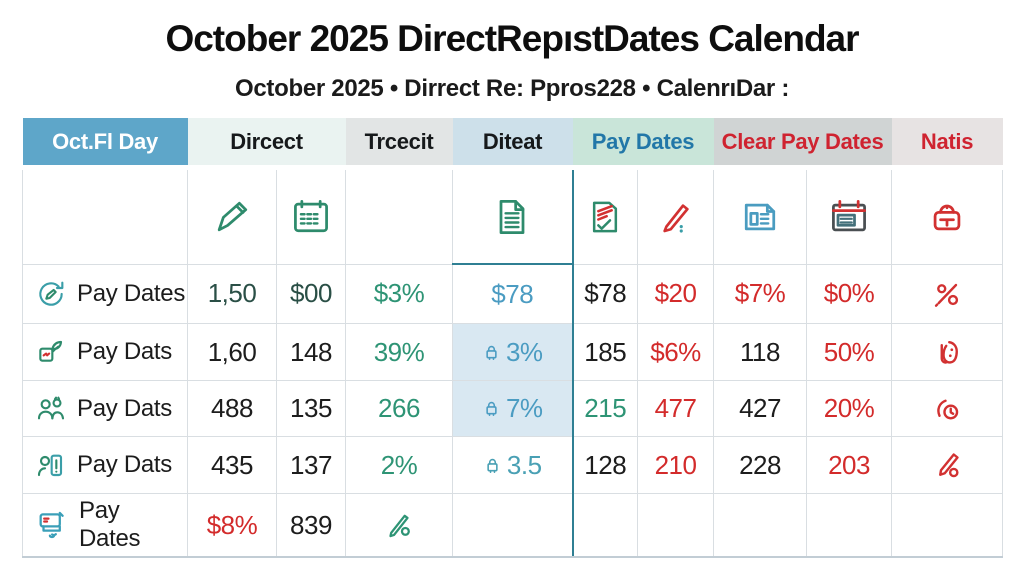 The width and height of the screenshot is (1024, 585). I want to click on calendar-icon, so click(311, 217).